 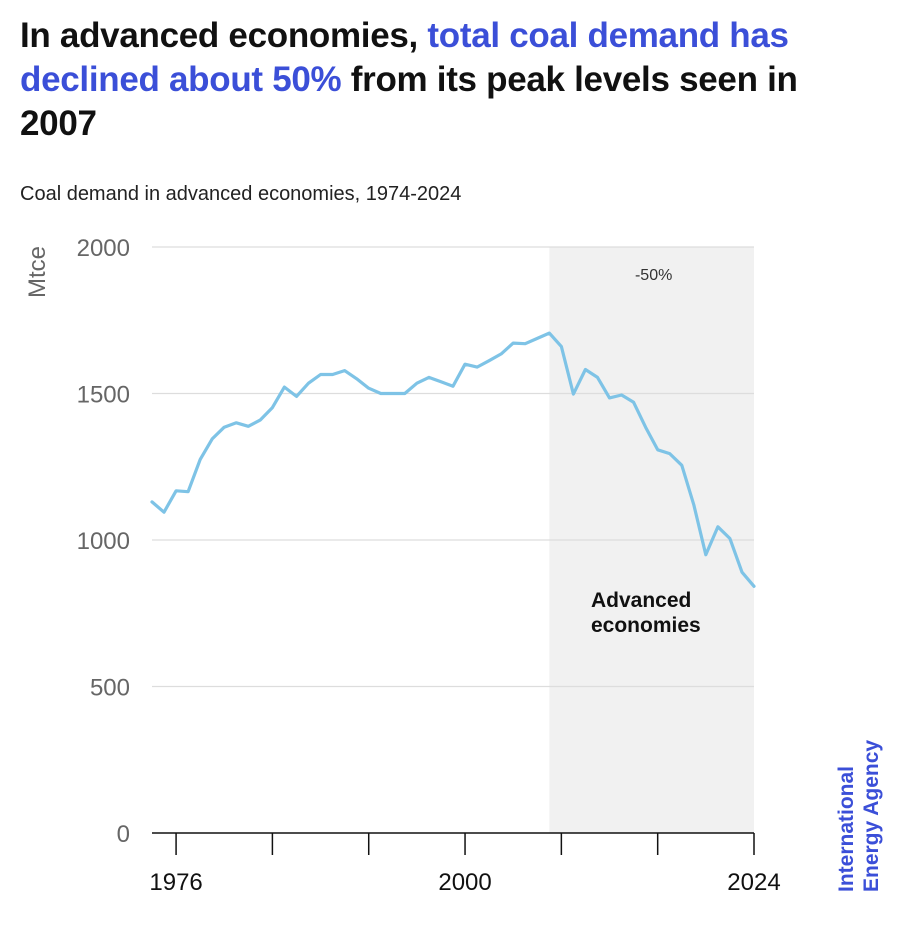 What do you see at coordinates (37, 272) in the screenshot?
I see `y-axis-label: Mtce` at bounding box center [37, 272].